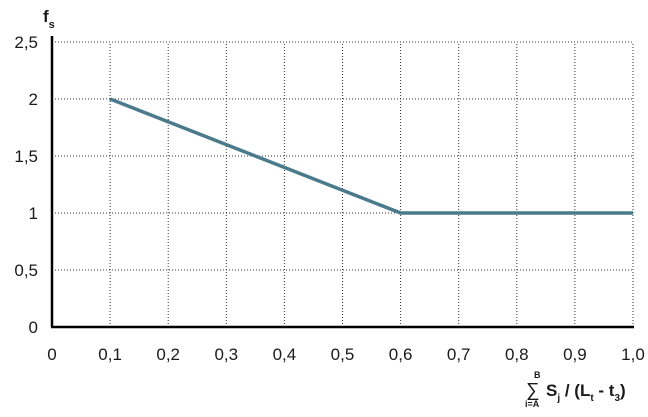  I want to click on x-axis-label-expression: Sj / (Lt - t3), so click(586, 392).